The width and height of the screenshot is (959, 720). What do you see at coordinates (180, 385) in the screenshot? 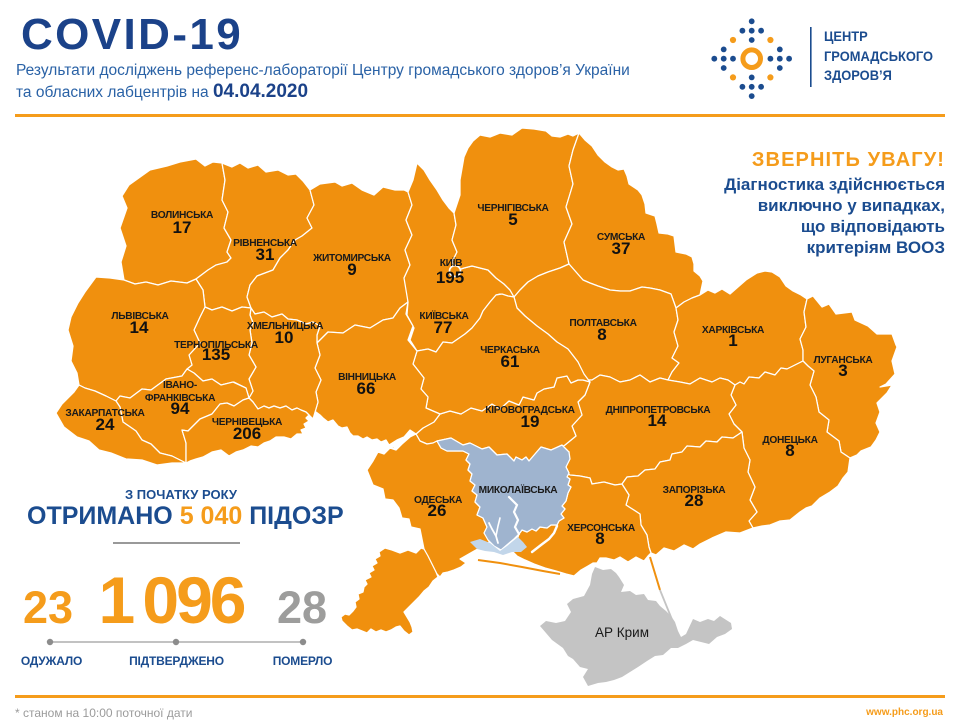
I see `svg-text: ІВАНО-` at bounding box center [180, 385].